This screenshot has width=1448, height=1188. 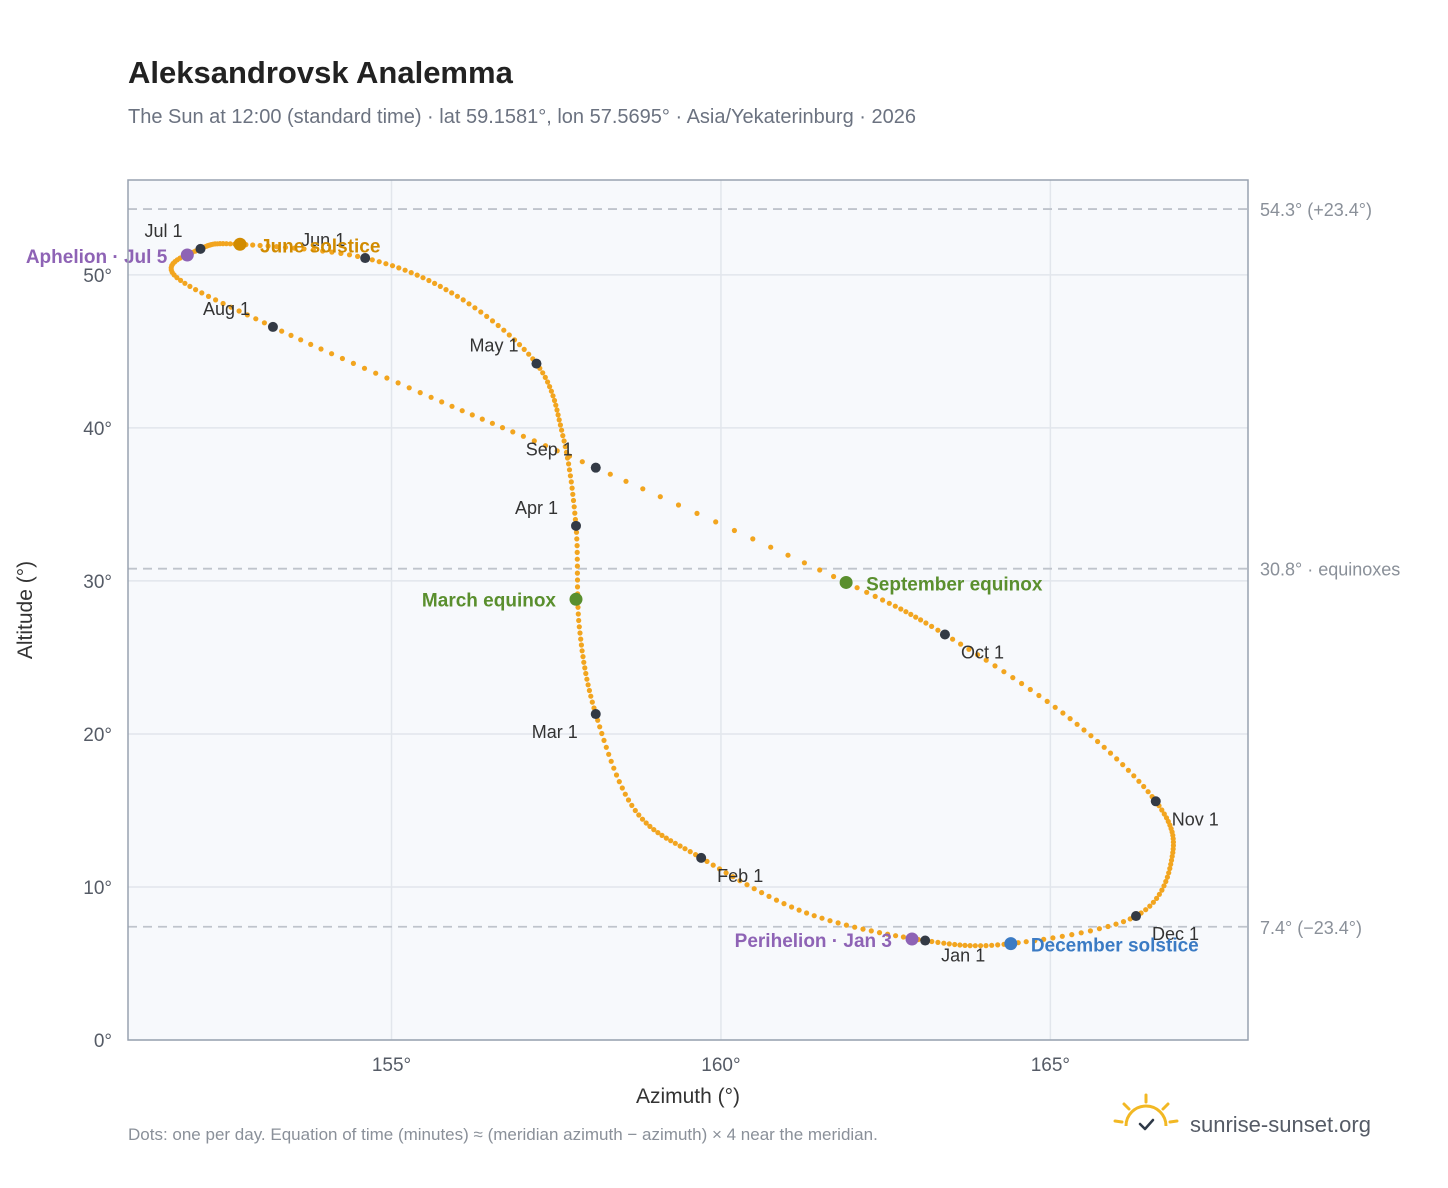 What do you see at coordinates (555, 732) in the screenshot?
I see `month-label: Mar 1` at bounding box center [555, 732].